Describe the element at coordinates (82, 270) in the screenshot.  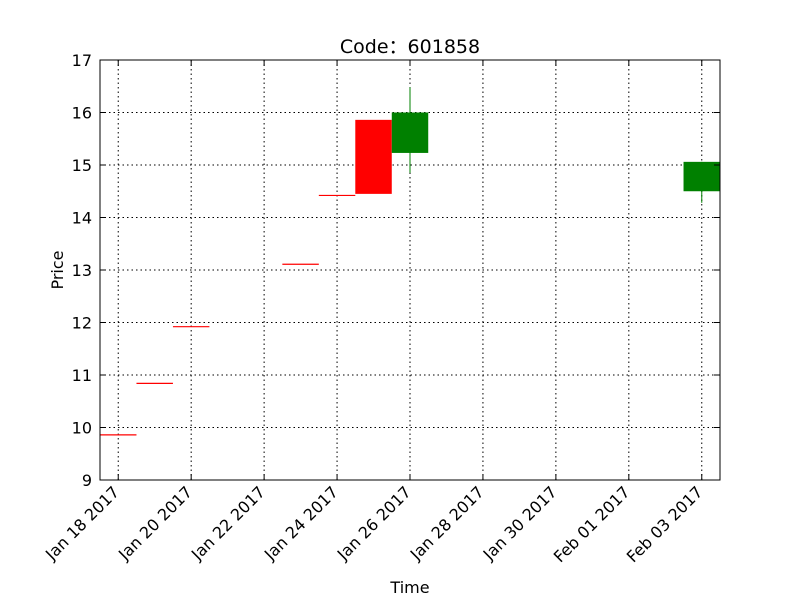
I see `y-tick-label: 13` at that location.